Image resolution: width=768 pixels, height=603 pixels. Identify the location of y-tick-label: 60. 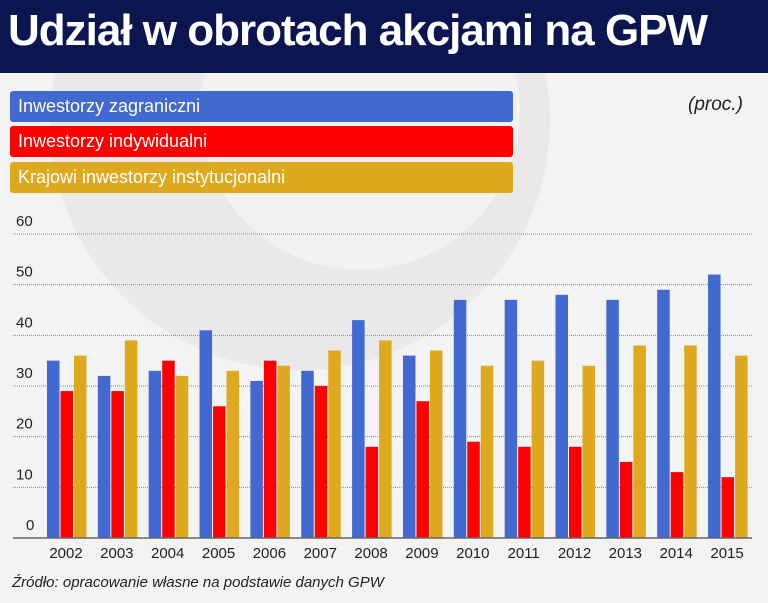
(24, 221).